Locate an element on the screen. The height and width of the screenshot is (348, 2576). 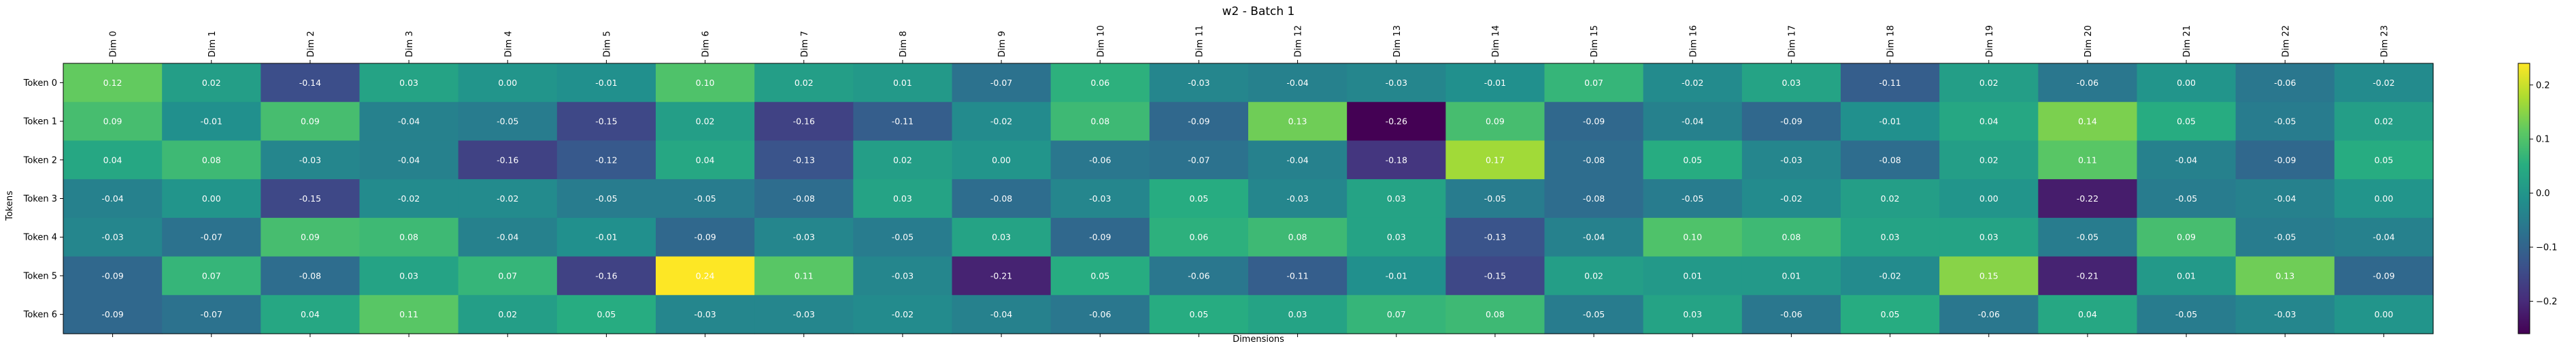
x-tick-label: Dim 21 is located at coordinates (2187, 41).